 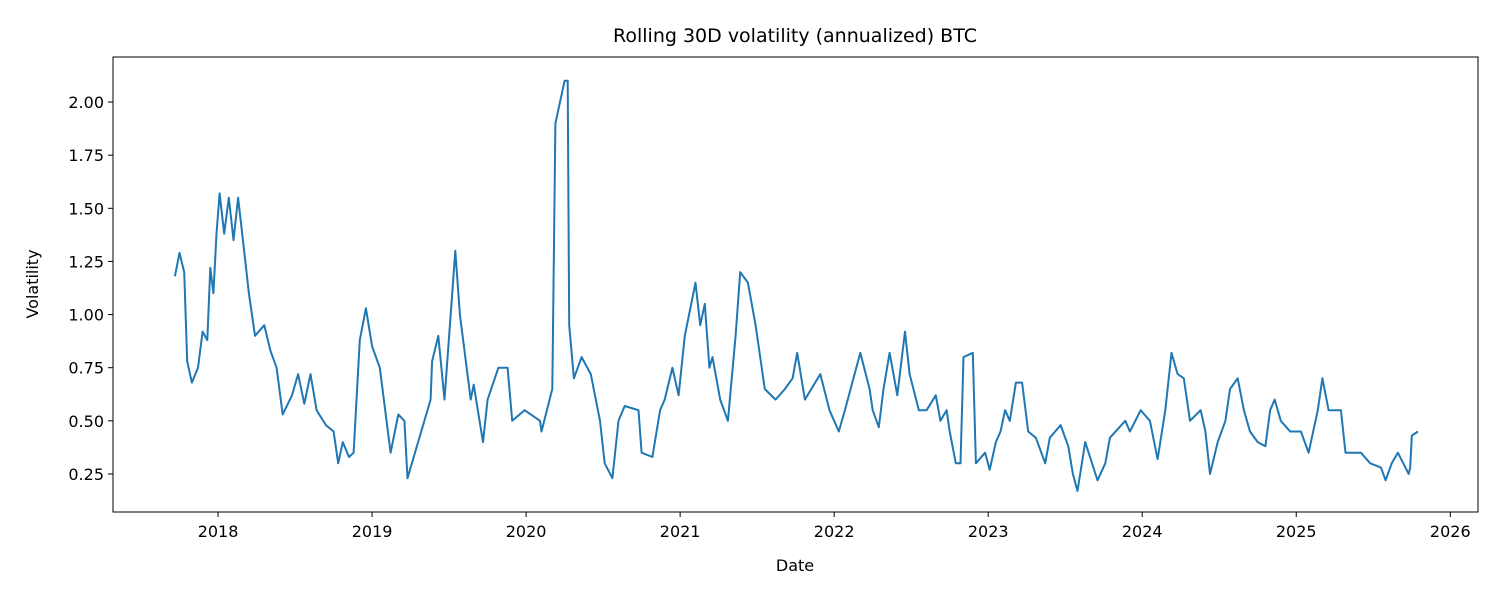 I want to click on x-tick-label: 2022, so click(x=834, y=531).